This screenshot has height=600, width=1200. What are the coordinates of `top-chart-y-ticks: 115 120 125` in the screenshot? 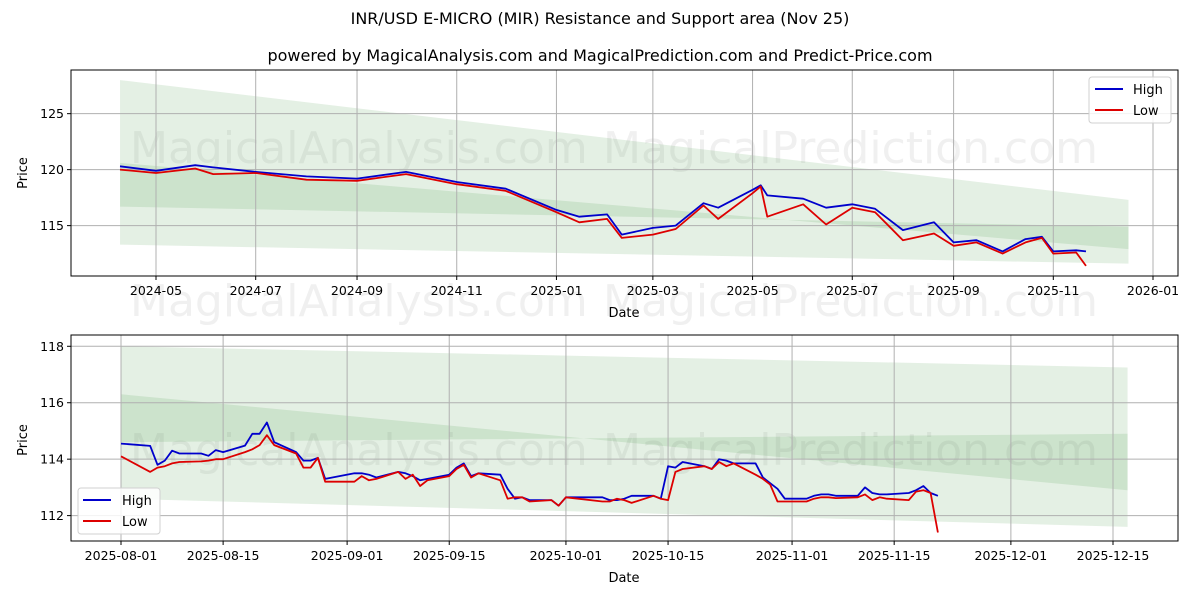 It's located at (55, 169).